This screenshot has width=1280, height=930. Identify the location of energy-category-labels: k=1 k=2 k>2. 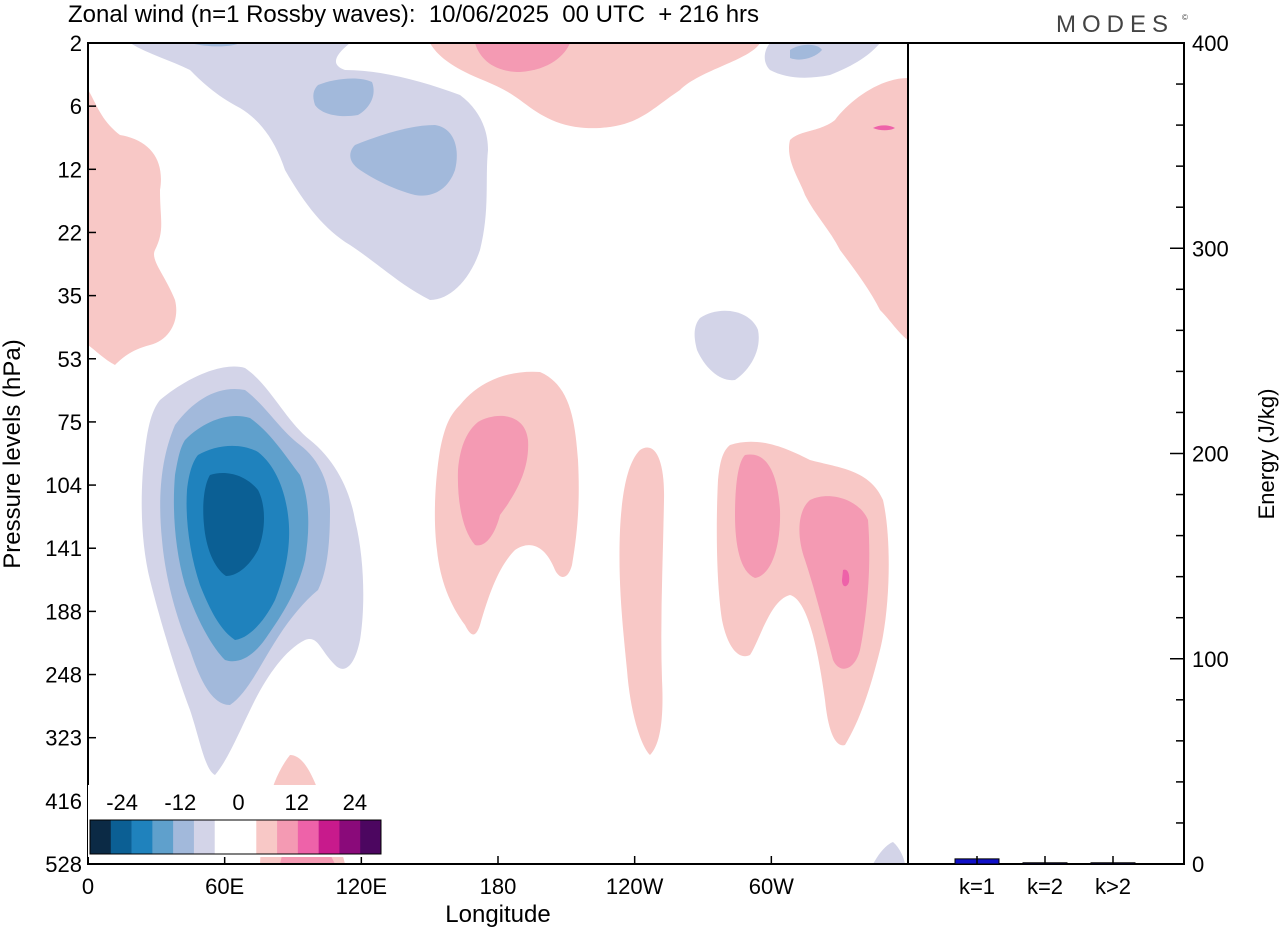
(1045, 877).